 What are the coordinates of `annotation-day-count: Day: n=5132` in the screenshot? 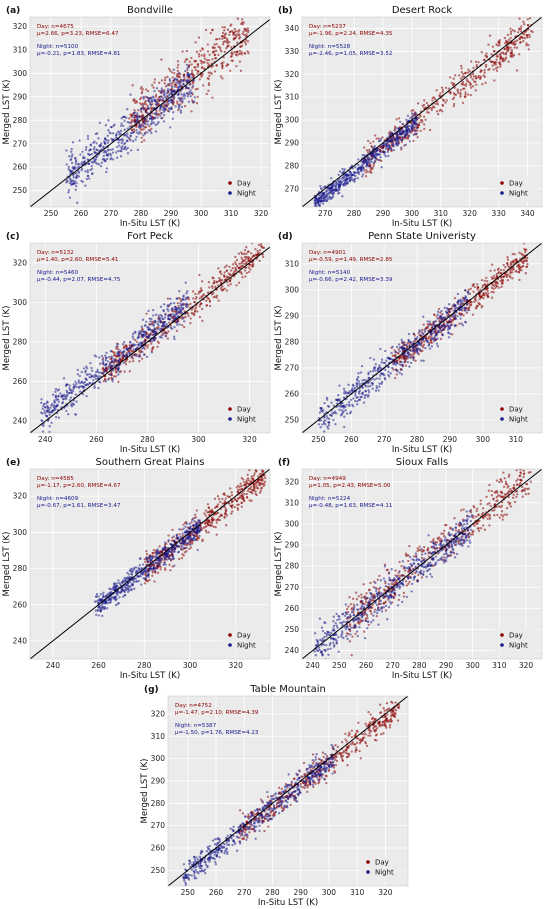 It's located at (55, 253).